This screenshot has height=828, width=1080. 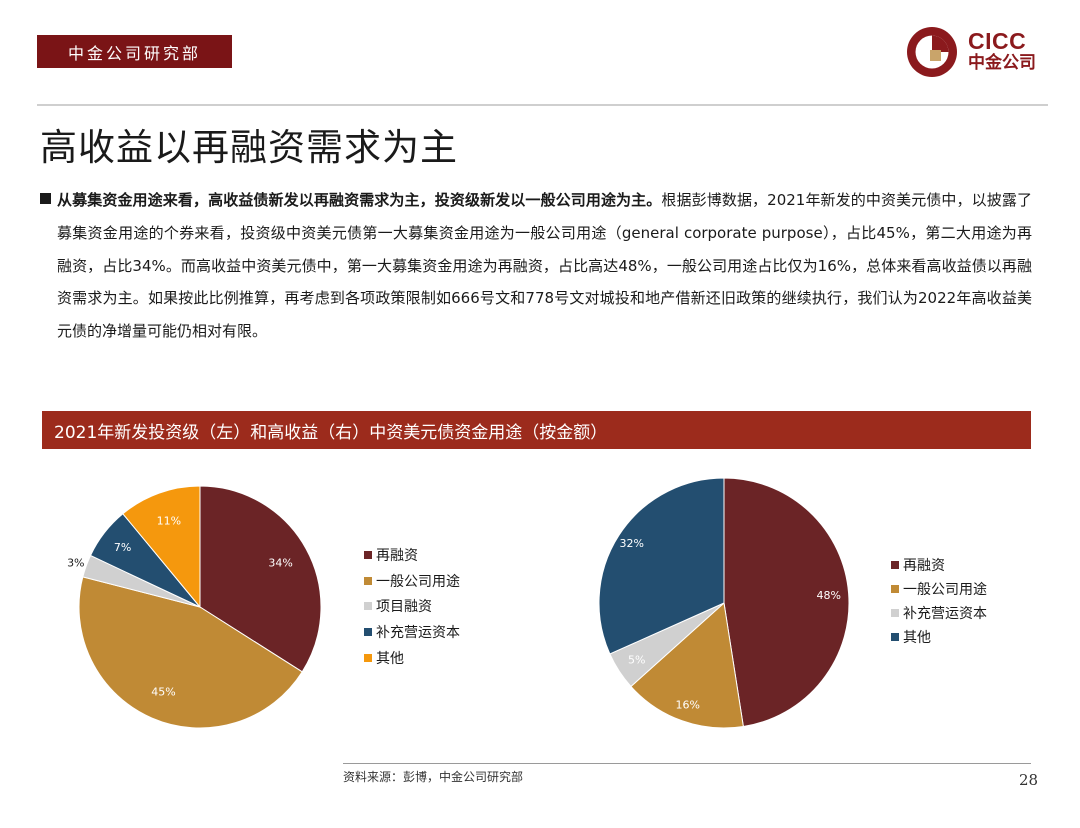 What do you see at coordinates (45, 198) in the screenshot?
I see `bullet-square-icon` at bounding box center [45, 198].